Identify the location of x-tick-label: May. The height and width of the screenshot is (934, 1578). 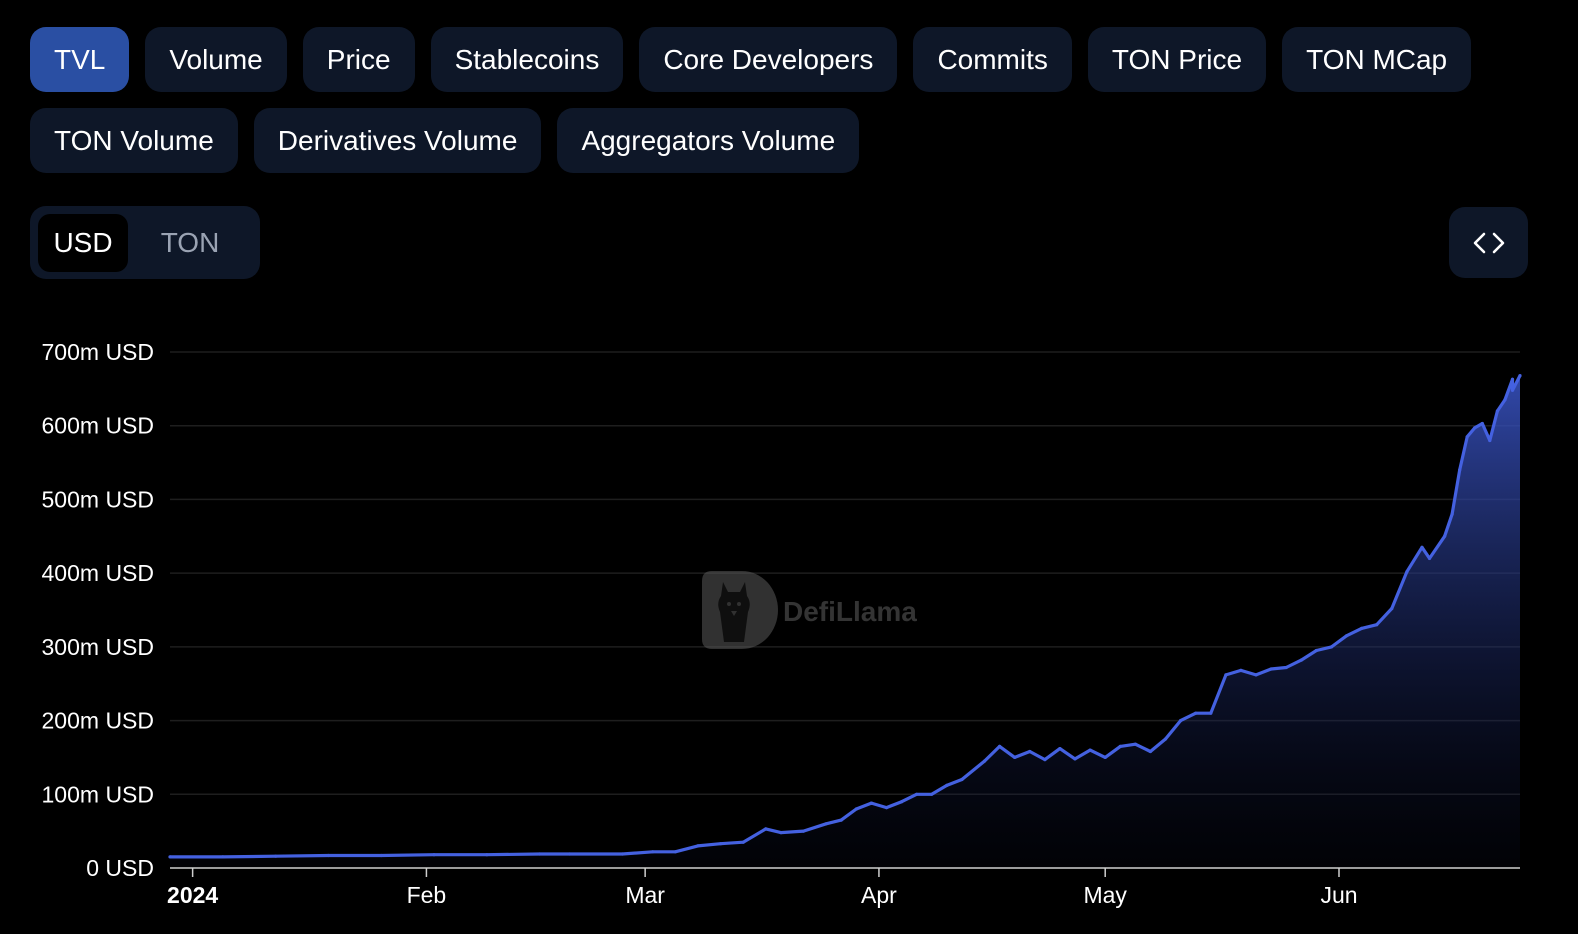
(1105, 895).